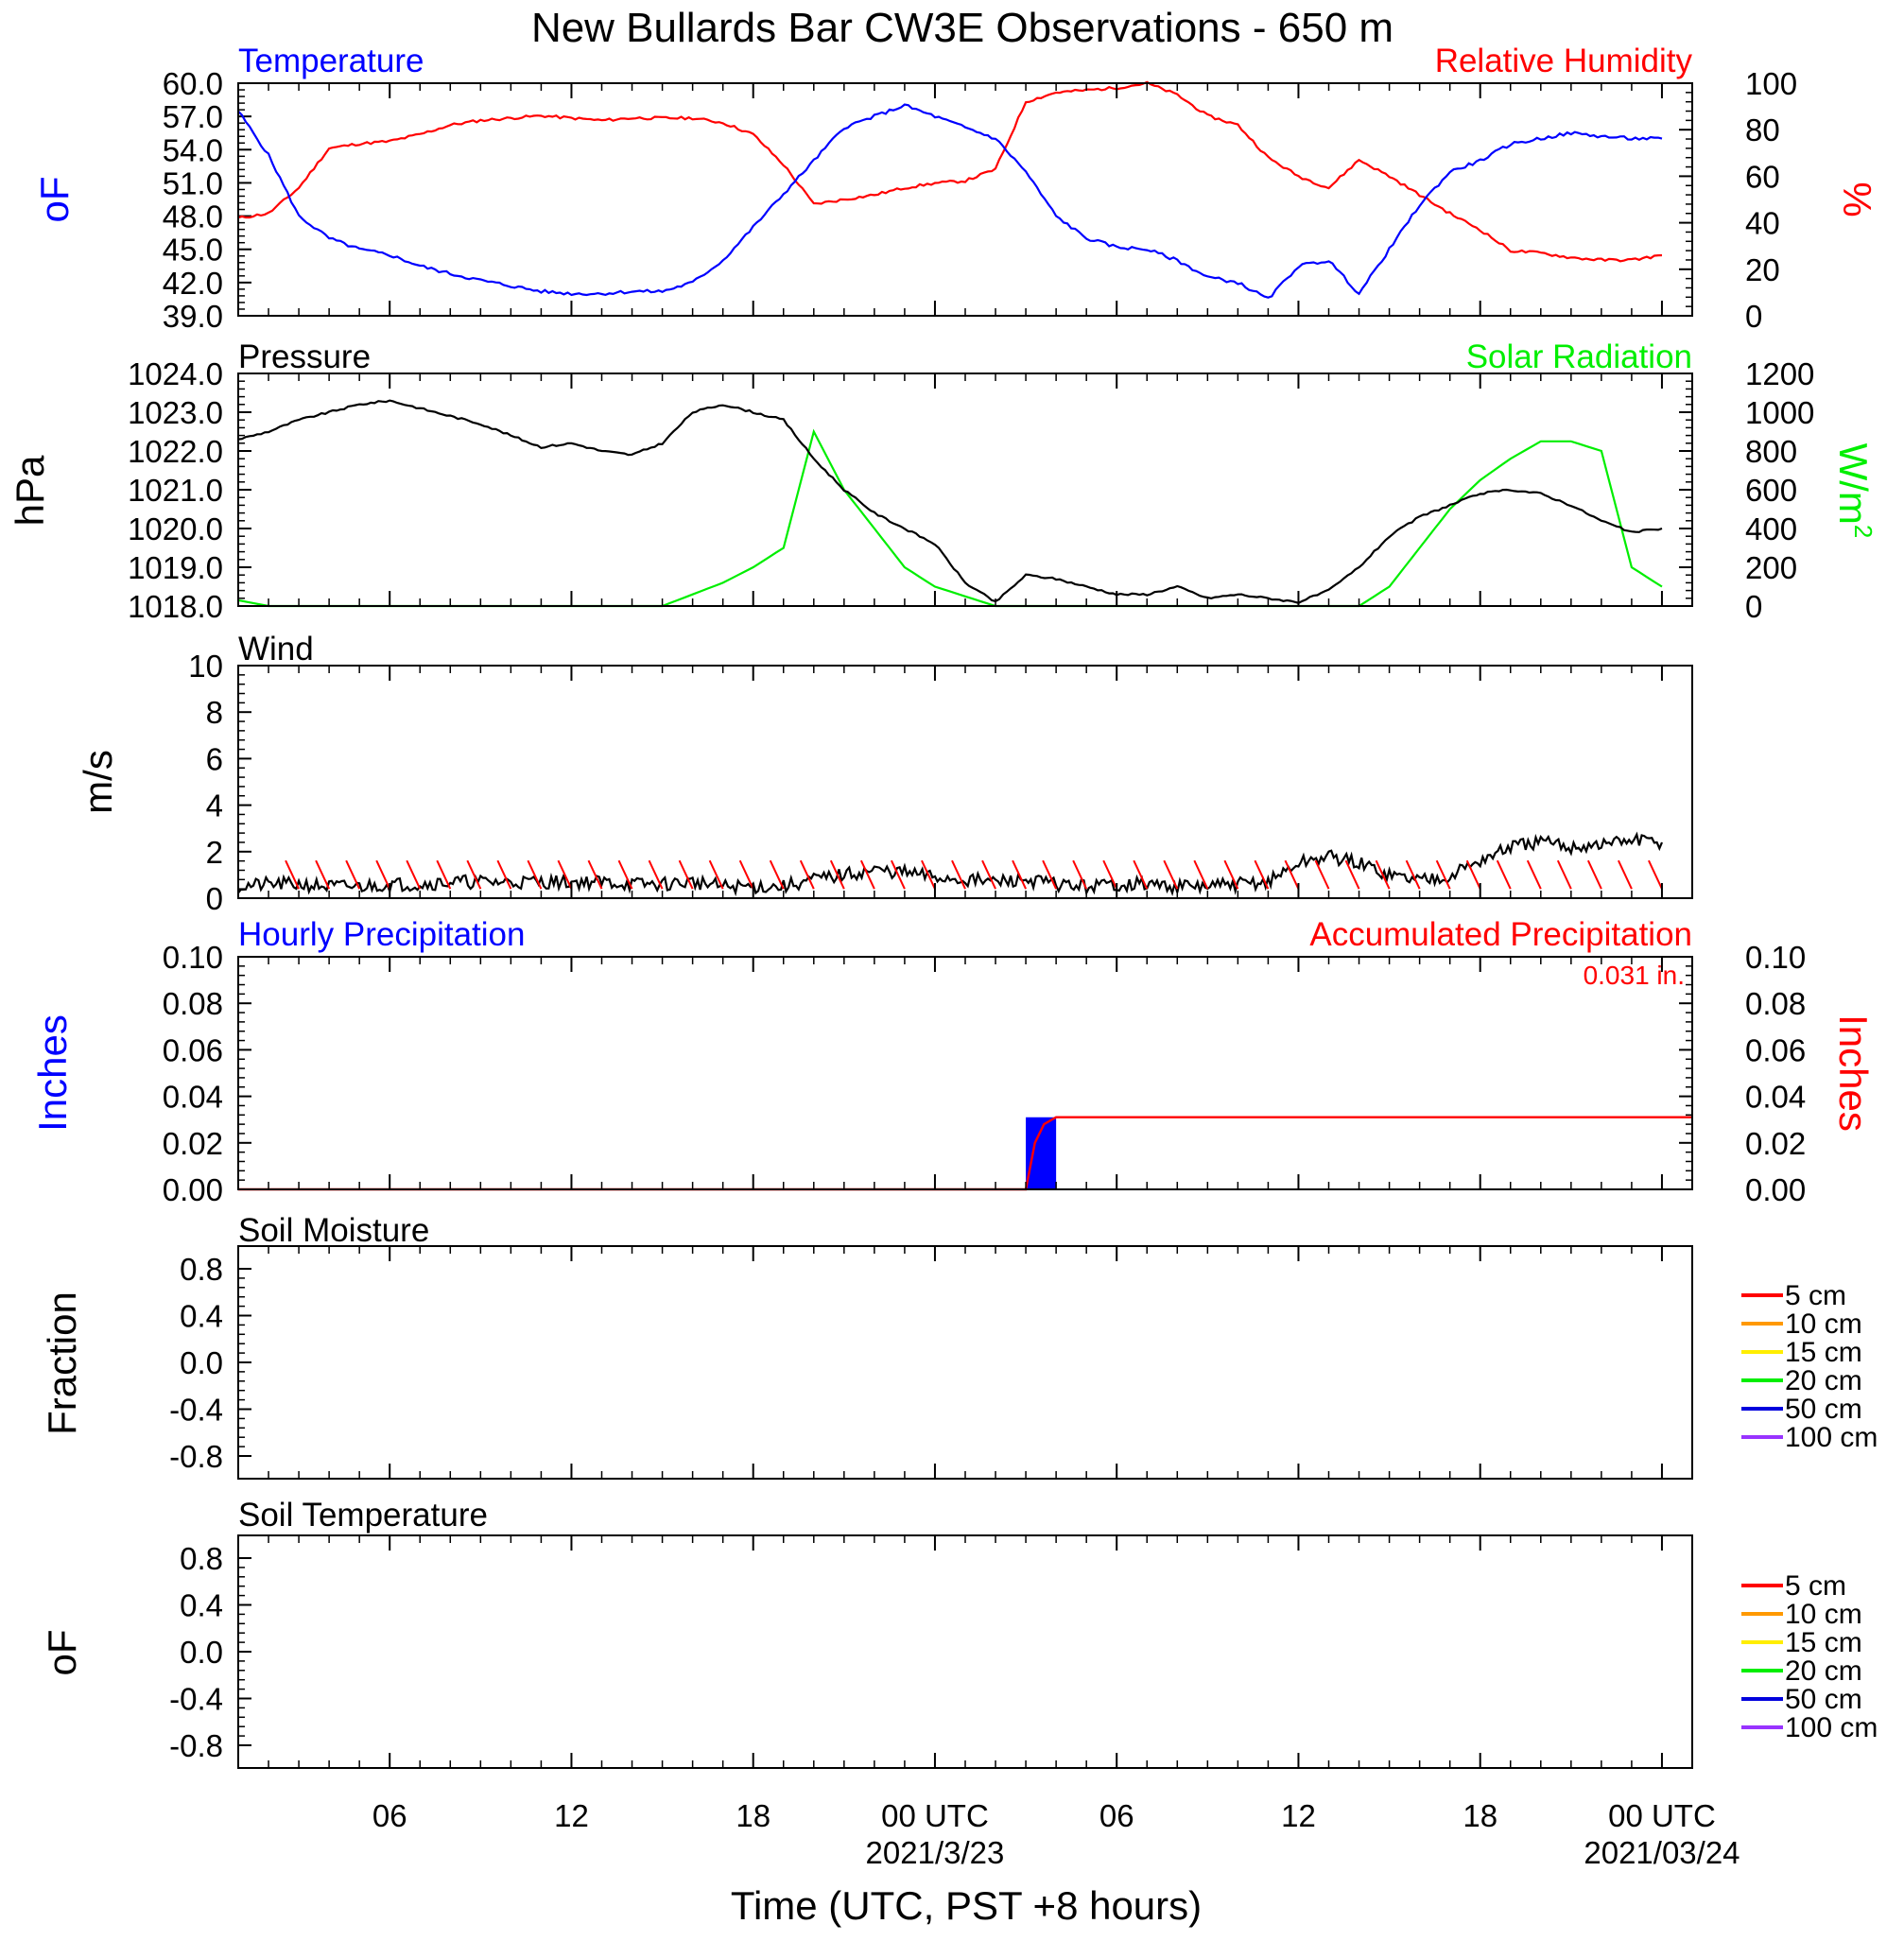 This screenshot has width=1904, height=1941. What do you see at coordinates (1762, 177) in the screenshot?
I see `tick-label: 60` at bounding box center [1762, 177].